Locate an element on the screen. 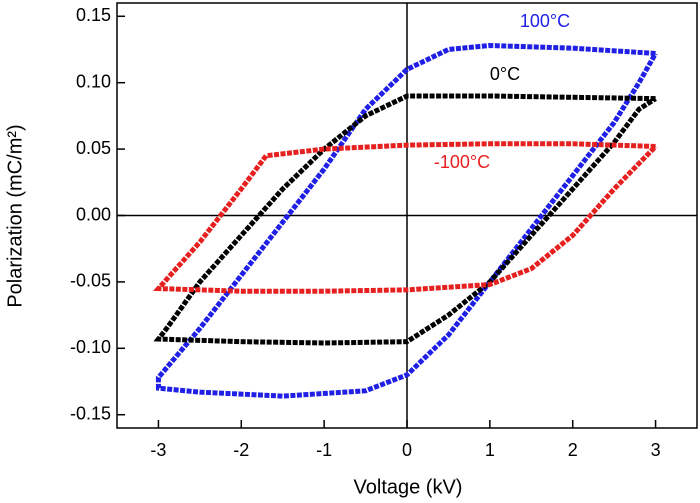  x-tick-label: 0 is located at coordinates (407, 450).